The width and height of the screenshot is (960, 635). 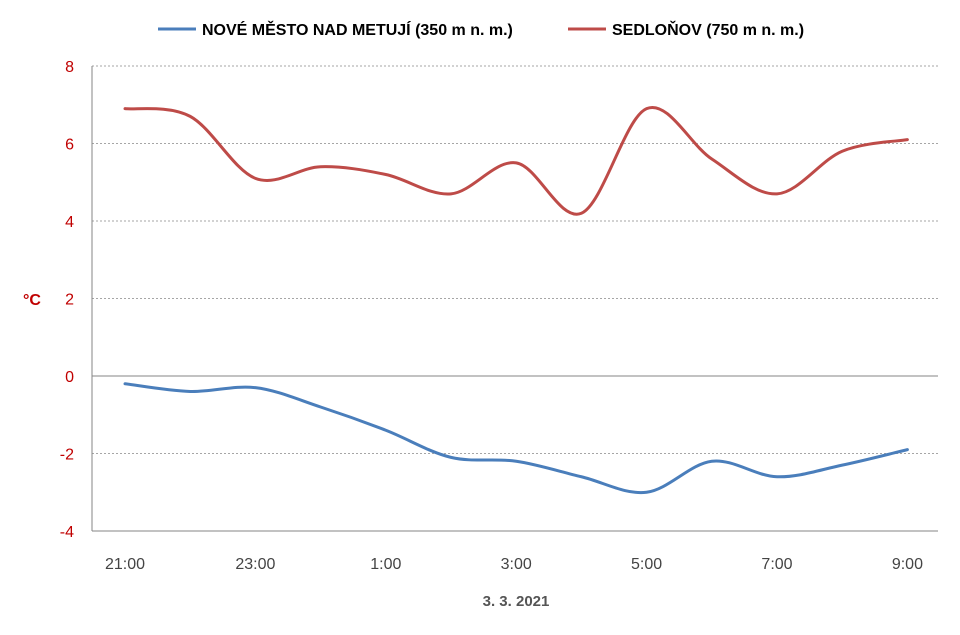 I want to click on legend-label-nove-mesto: NOVÉ MĚSTO NAD METUJÍ (350 m n. m.), so click(x=357, y=29).